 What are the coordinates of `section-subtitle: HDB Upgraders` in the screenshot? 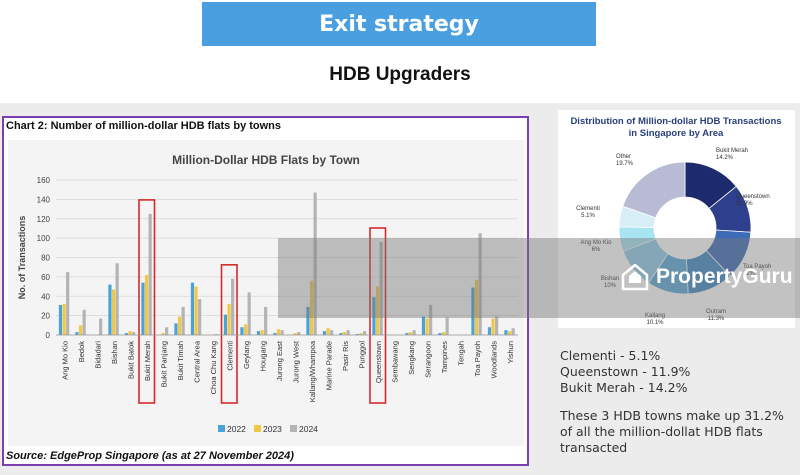 It's located at (400, 74).